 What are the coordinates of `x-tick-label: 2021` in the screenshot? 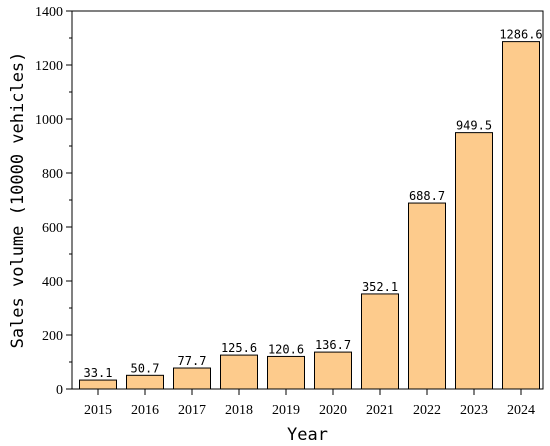 It's located at (380, 410).